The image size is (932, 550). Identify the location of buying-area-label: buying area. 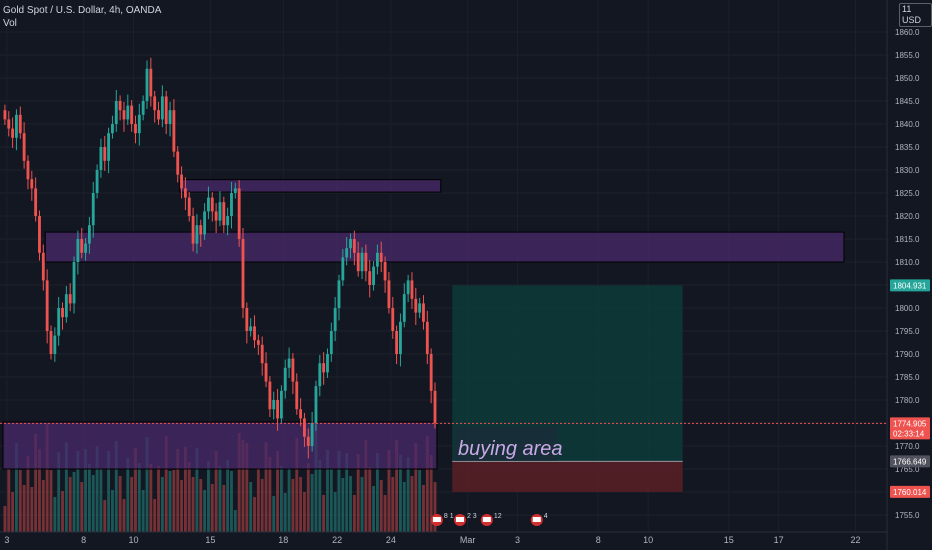
(510, 449).